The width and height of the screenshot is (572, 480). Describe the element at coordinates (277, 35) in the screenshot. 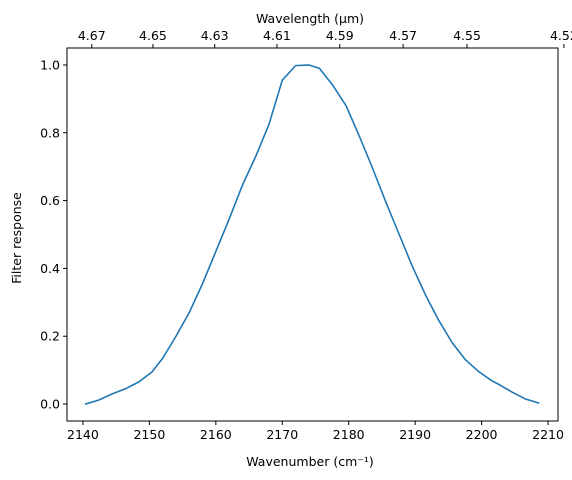

I see `top-tick-label: 4.61` at that location.